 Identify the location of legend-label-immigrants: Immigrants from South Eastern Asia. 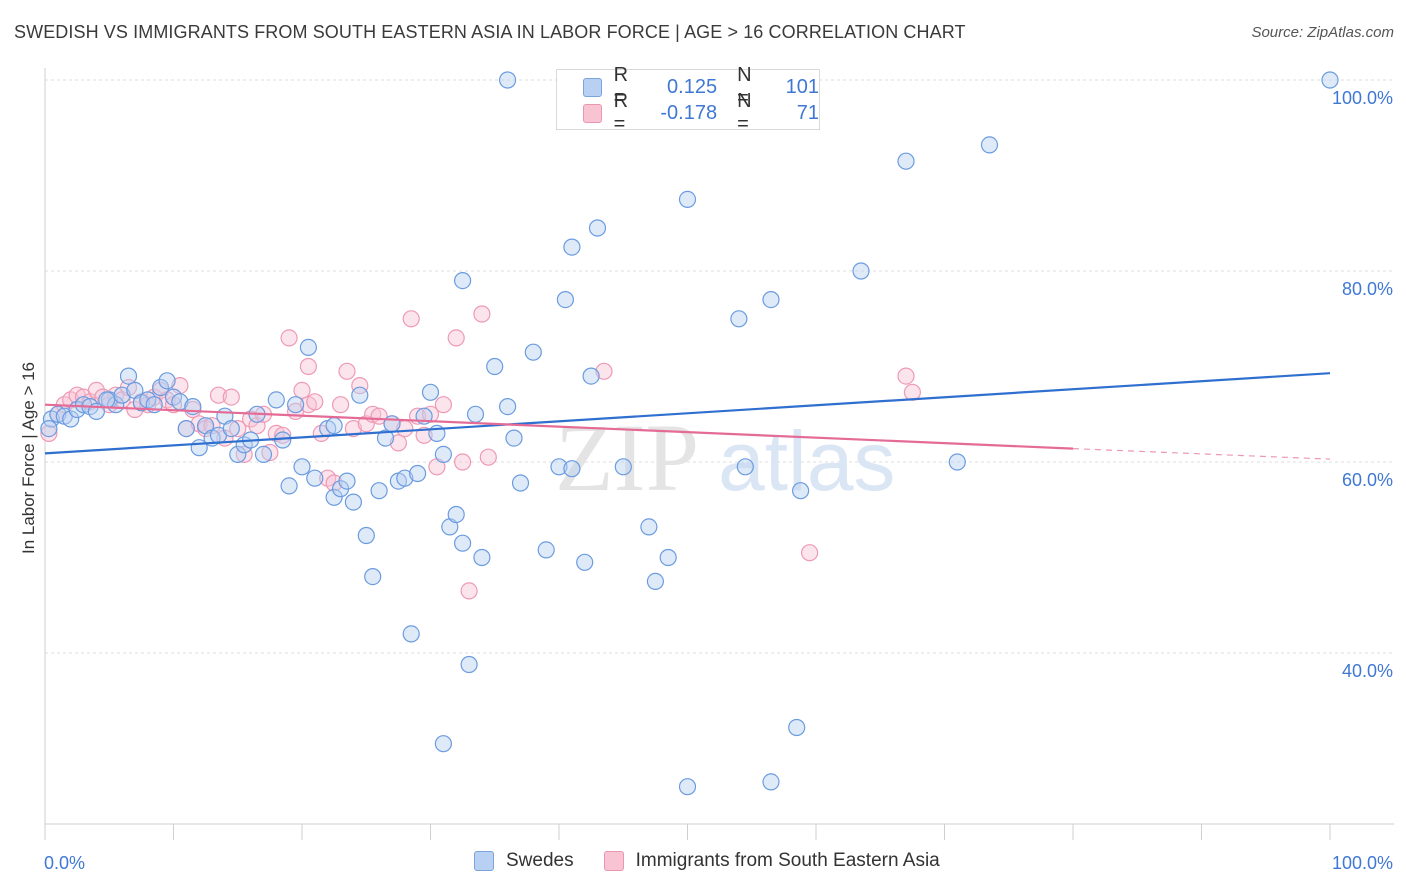
(787, 860).